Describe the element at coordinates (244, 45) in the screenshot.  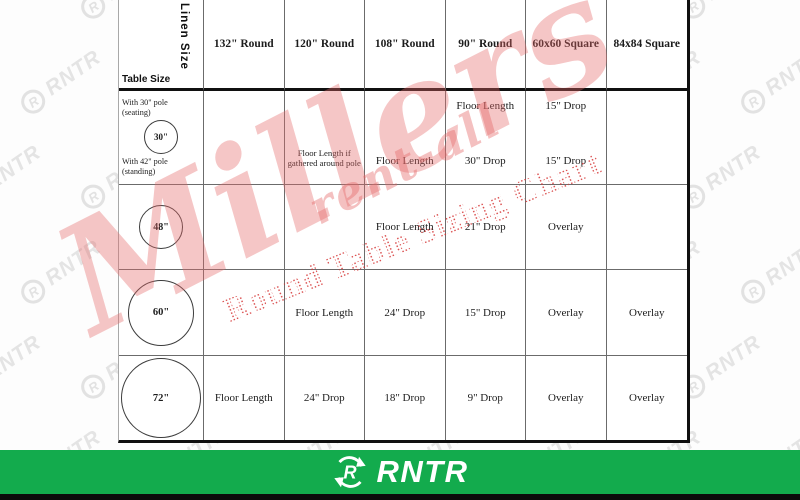
I see `column-header-132-round: 132" Round` at that location.